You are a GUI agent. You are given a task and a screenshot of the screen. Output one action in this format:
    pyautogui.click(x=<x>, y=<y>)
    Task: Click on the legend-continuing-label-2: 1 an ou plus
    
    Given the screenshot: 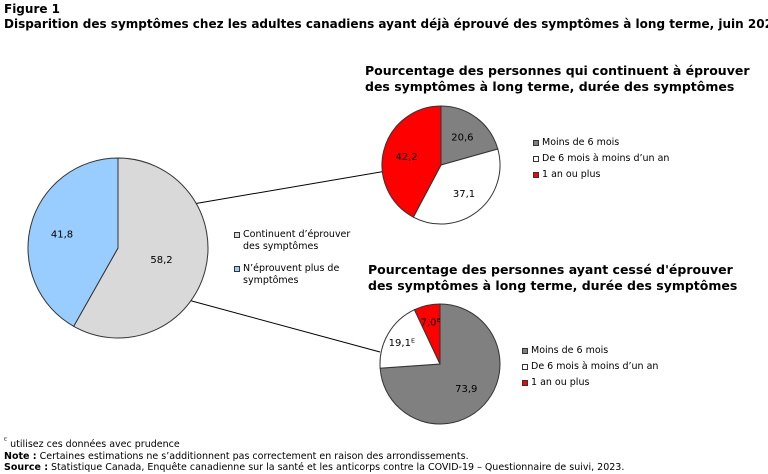 What is the action you would take?
    pyautogui.click(x=571, y=174)
    